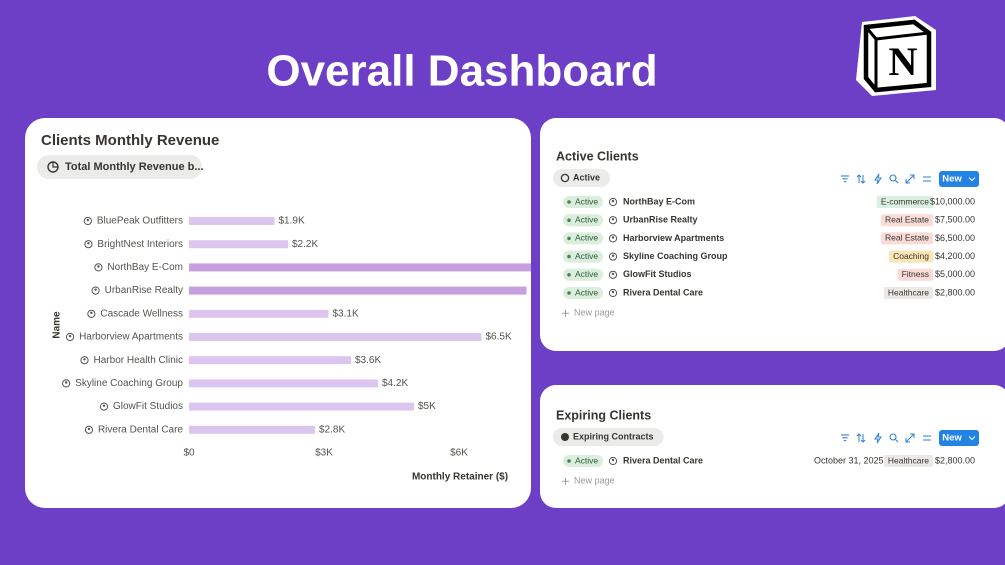  I want to click on x-axis-title: Monthly Retainer ($), so click(460, 477).